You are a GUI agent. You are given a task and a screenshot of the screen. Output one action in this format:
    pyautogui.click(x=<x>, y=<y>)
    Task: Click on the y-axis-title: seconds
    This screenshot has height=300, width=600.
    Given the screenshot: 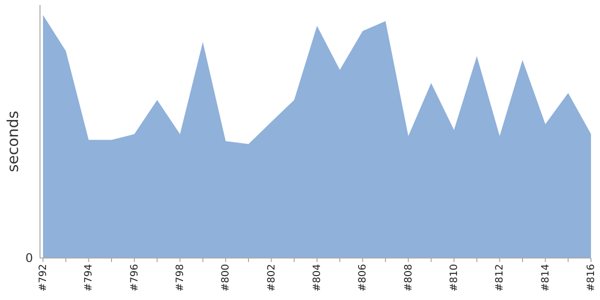 What is the action you would take?
    pyautogui.click(x=13, y=141)
    